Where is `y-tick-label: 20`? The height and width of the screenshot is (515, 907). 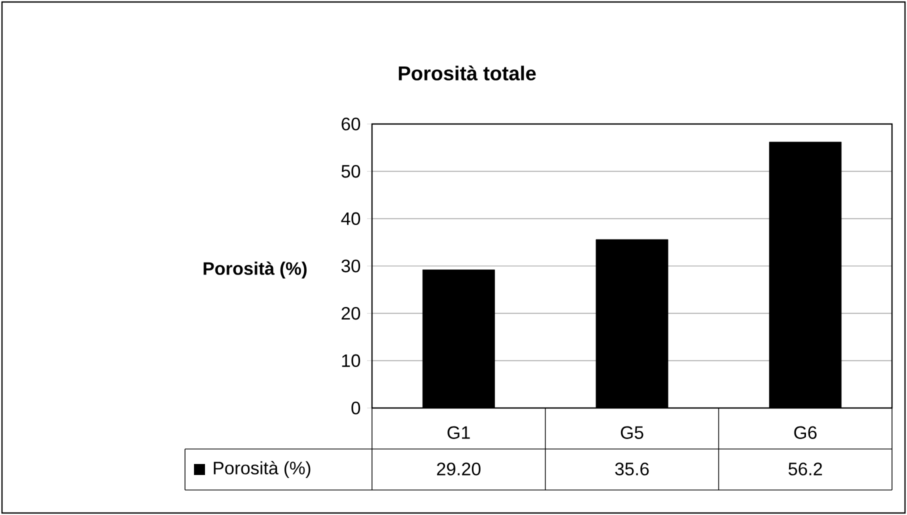 y-tick-label: 20 is located at coordinates (351, 313).